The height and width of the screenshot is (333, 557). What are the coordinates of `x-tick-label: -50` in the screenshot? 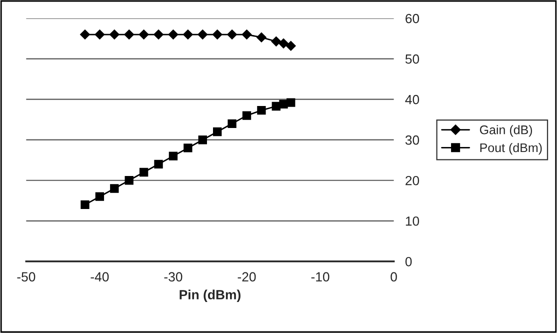 It's located at (26, 277).